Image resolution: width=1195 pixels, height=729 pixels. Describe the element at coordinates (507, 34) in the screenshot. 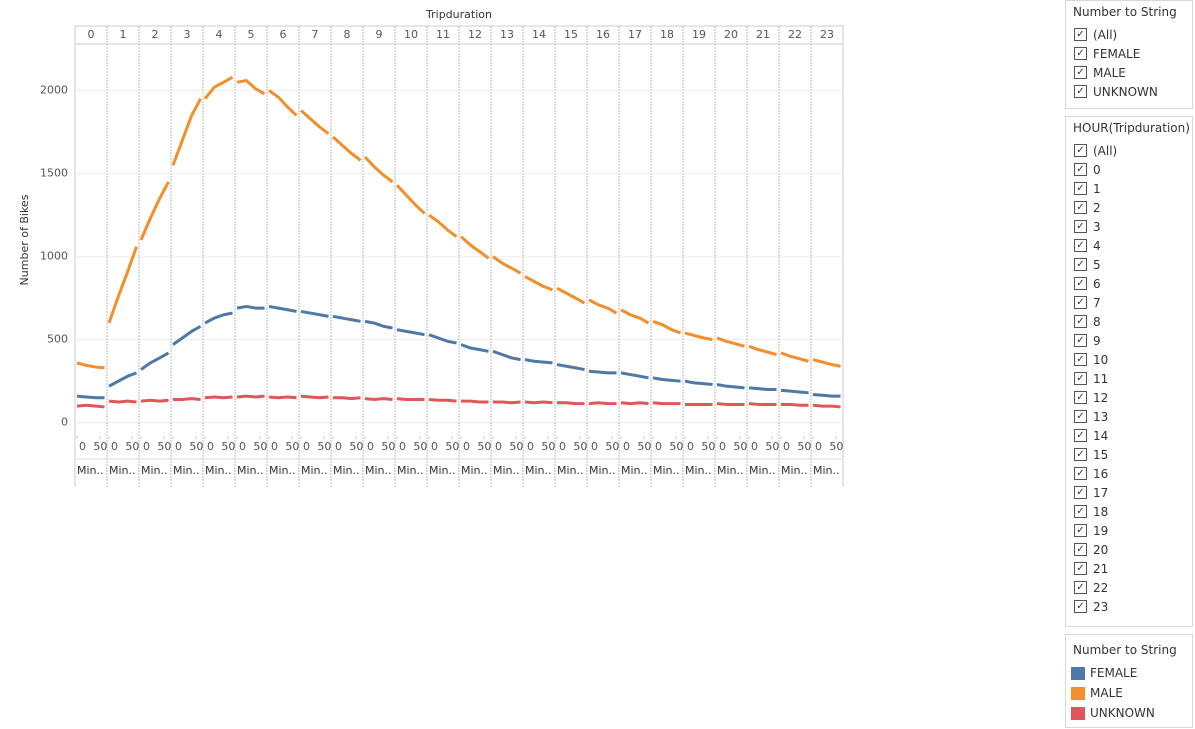

I see `panel-label: 13` at that location.